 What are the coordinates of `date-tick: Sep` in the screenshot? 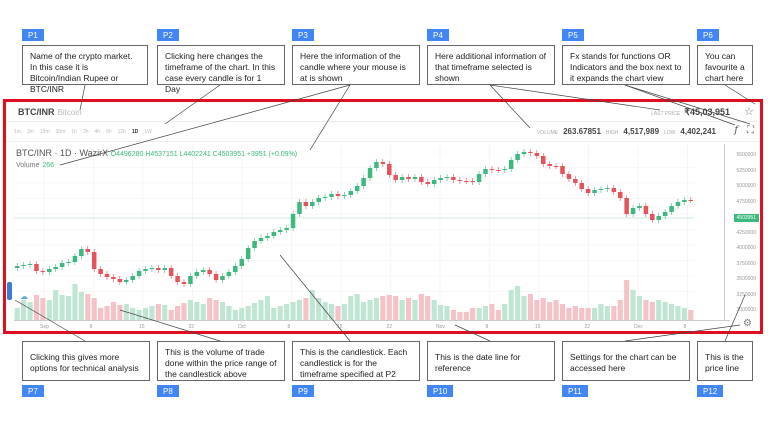 It's located at (44, 327).